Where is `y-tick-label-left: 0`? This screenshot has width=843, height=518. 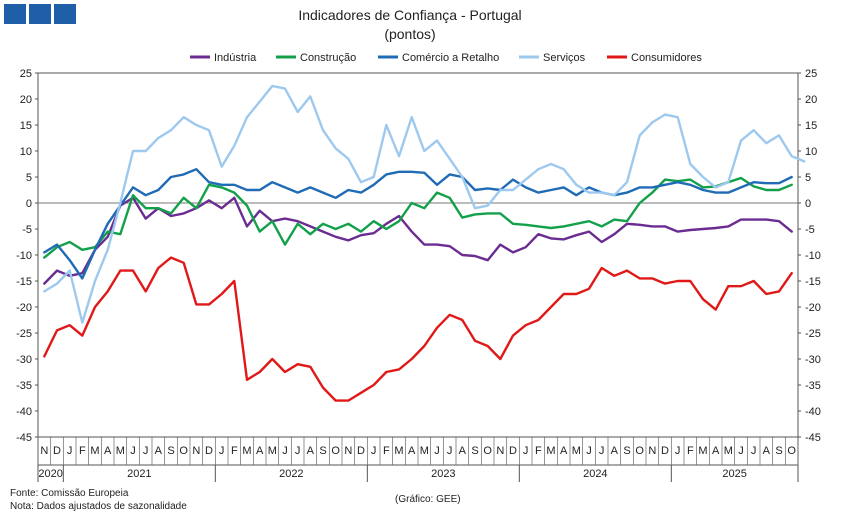 y-tick-label-left: 0 is located at coordinates (29, 204).